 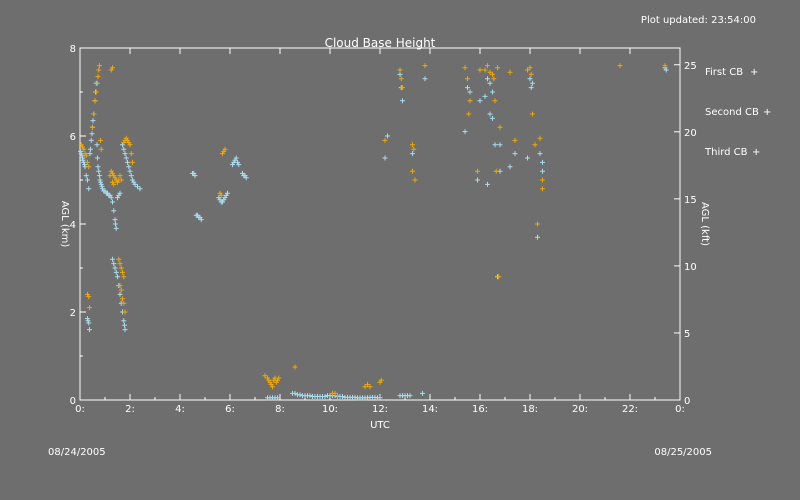 I want to click on legend: First CB + Second CB + Third CB +, so click(x=737, y=112).